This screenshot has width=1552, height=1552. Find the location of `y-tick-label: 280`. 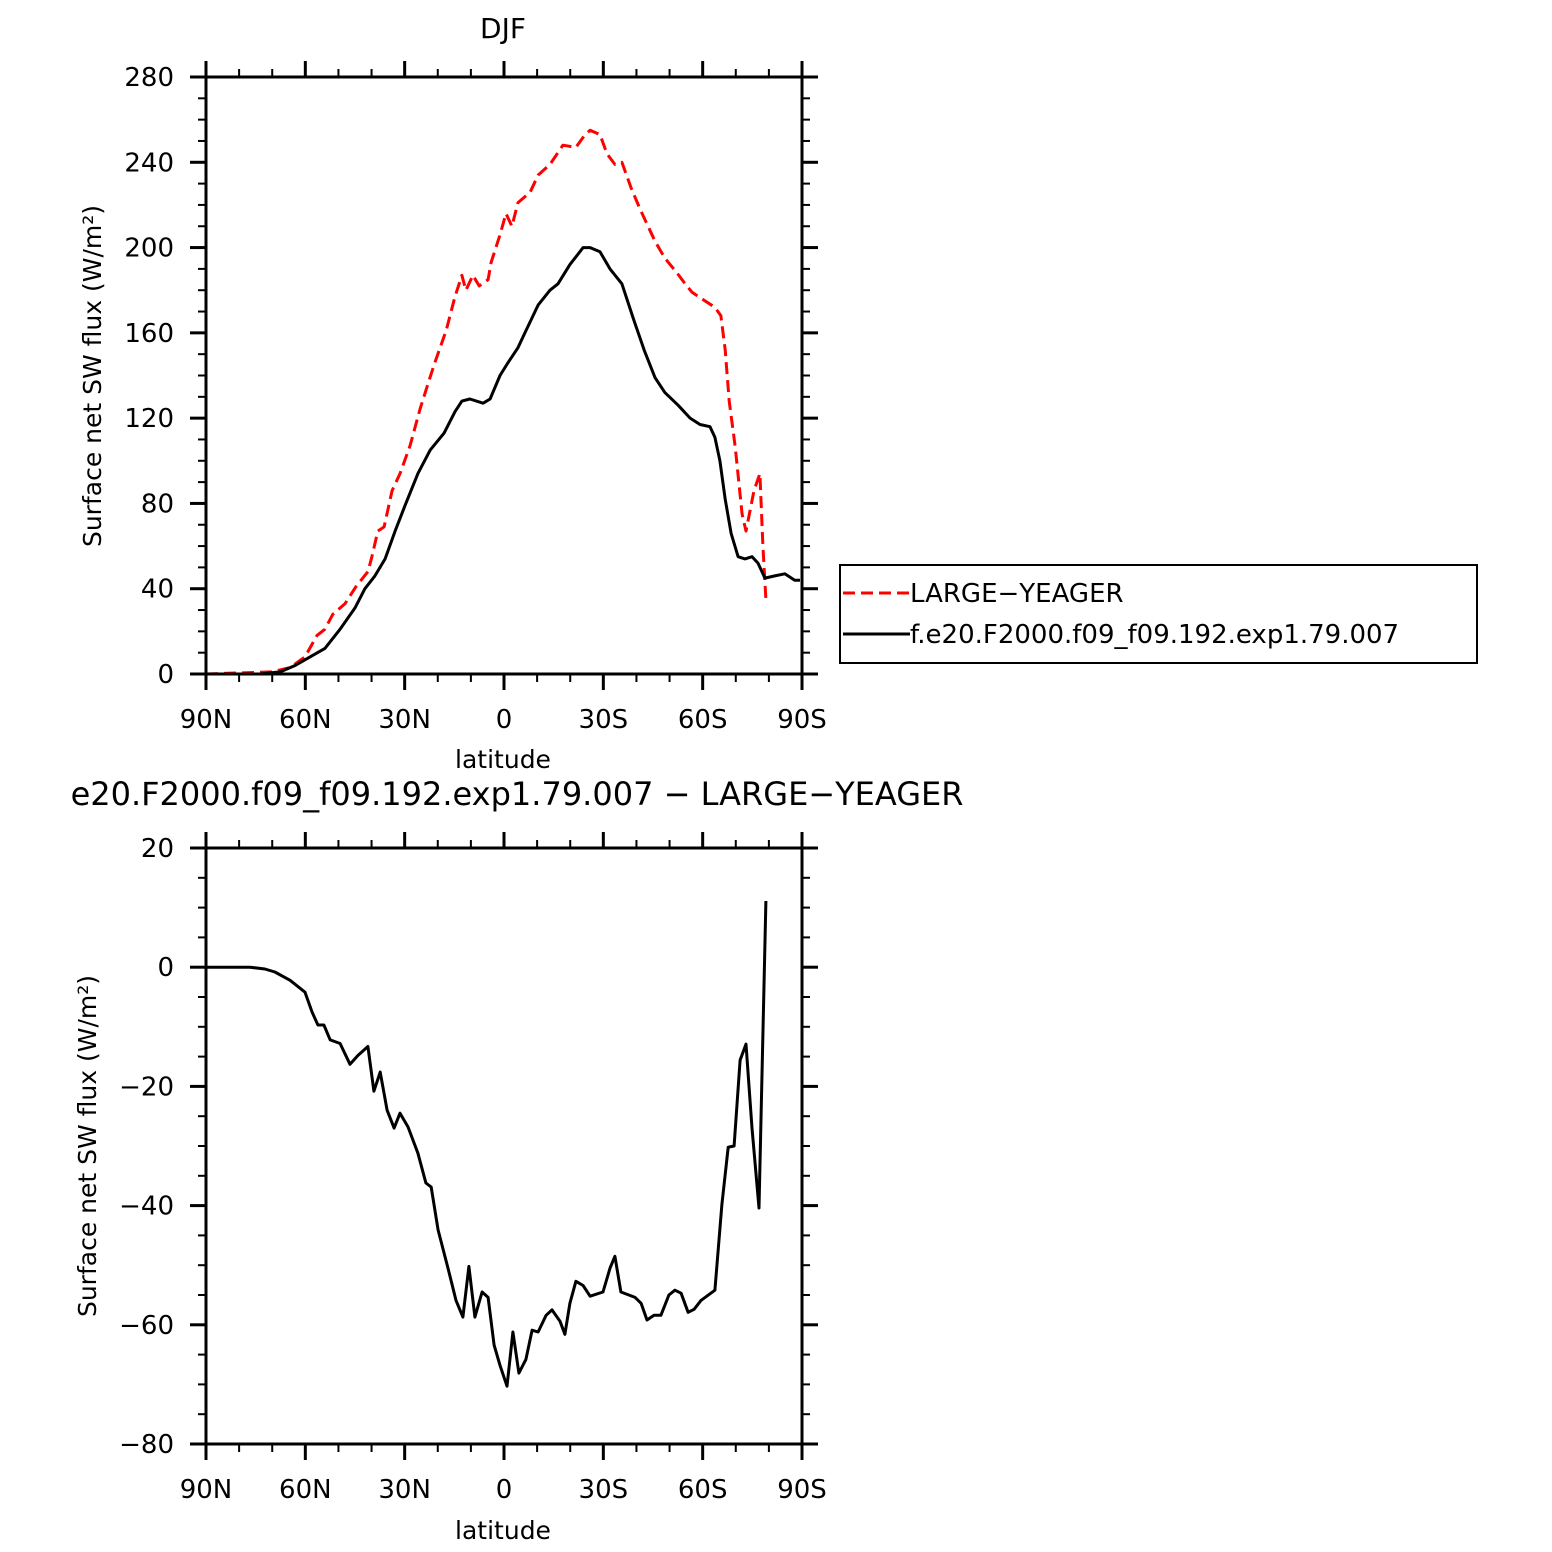

y-tick-label: 280 is located at coordinates (149, 78).